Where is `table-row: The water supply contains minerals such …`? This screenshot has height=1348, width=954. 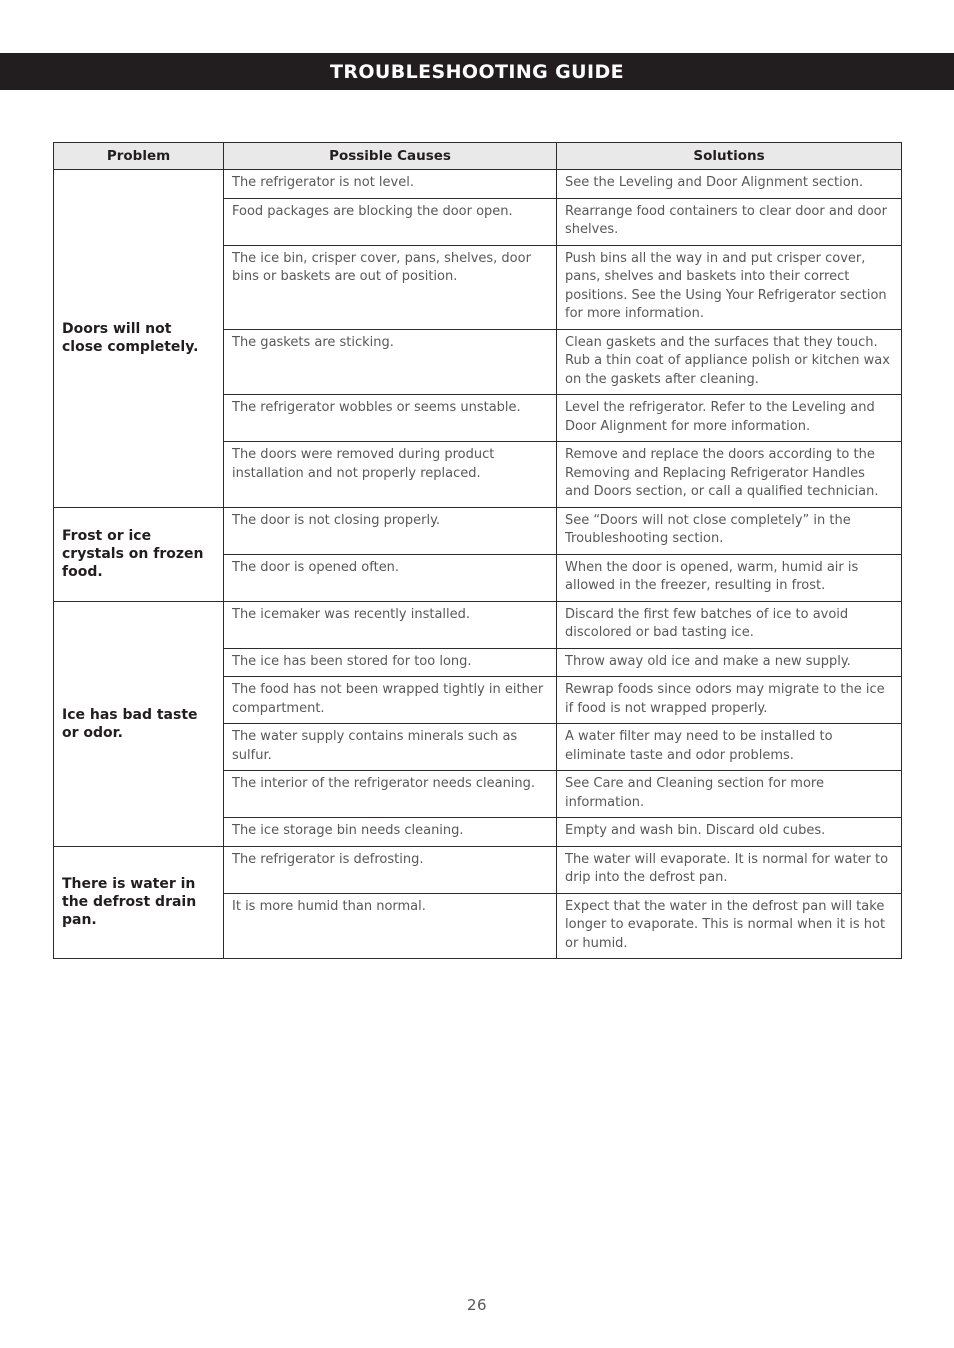 table-row: The water supply contains minerals such … is located at coordinates (478, 747).